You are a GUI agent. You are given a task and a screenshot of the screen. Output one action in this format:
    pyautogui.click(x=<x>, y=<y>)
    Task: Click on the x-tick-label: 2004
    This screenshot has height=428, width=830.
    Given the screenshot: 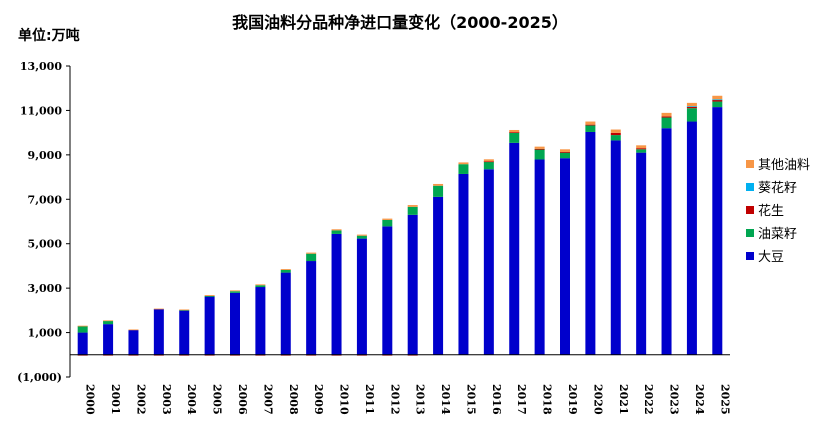 What is the action you would take?
    pyautogui.click(x=191, y=399)
    